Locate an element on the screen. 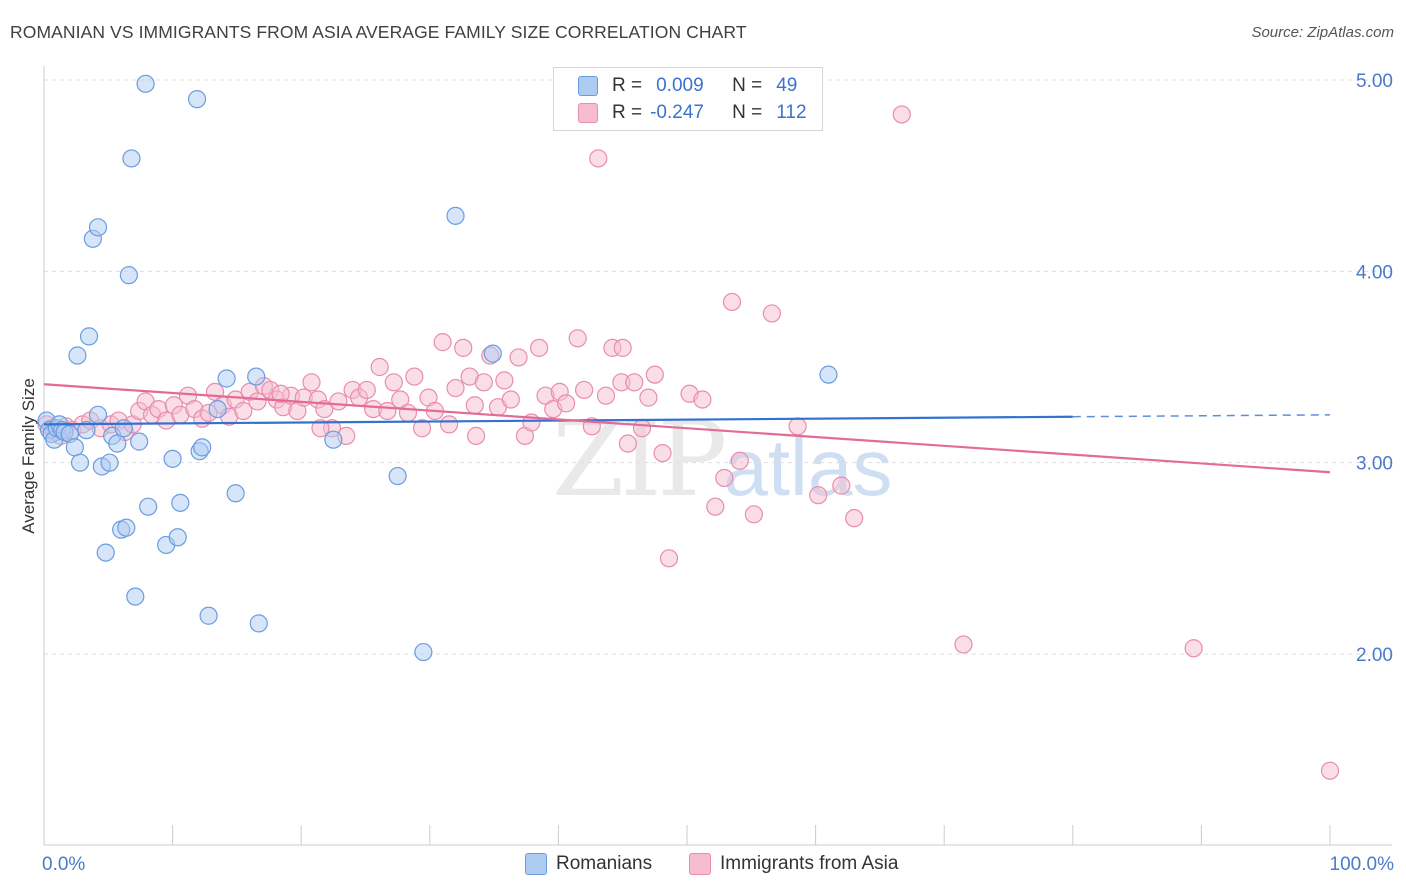 Image resolution: width=1406 pixels, height=892 pixels. legend-r-value: -0.247 is located at coordinates (677, 112).